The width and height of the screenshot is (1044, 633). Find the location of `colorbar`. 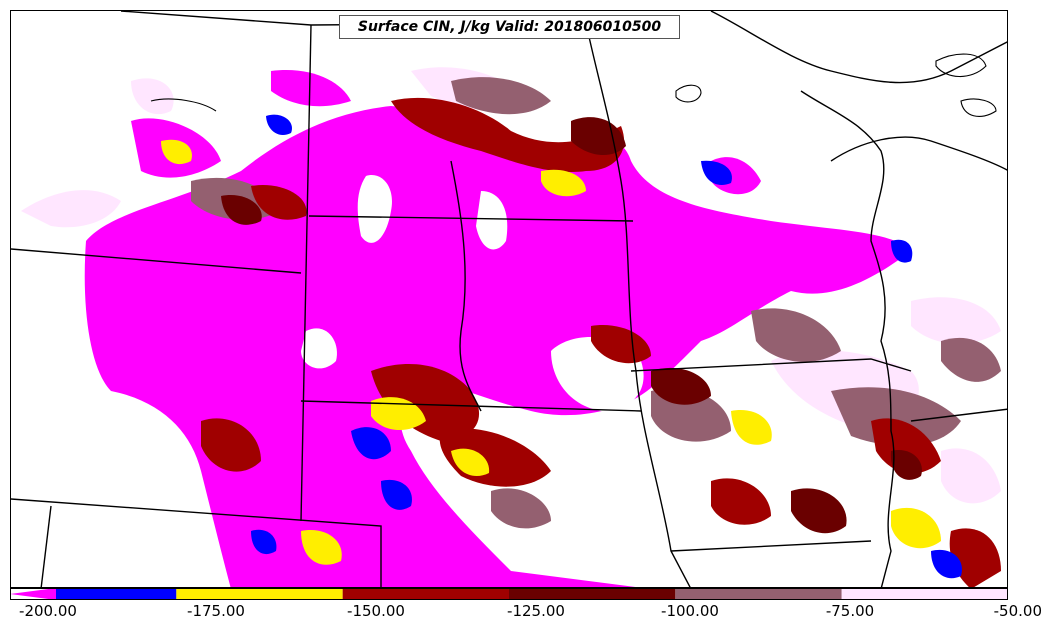

colorbar is located at coordinates (509, 594).